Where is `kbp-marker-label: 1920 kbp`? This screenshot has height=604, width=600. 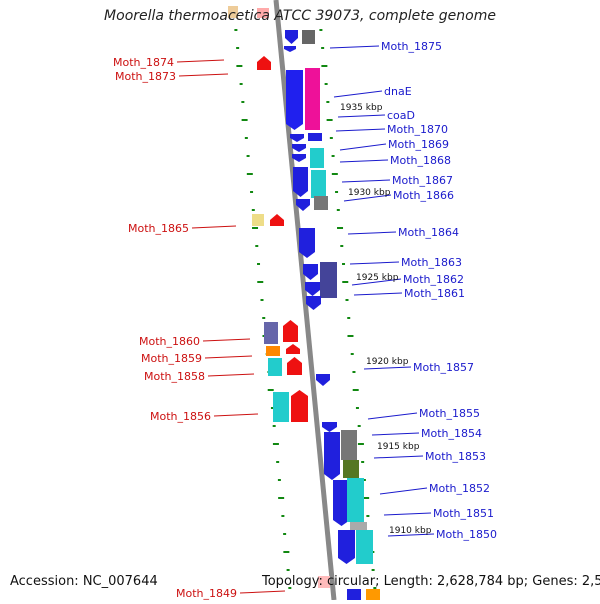 kbp-marker-label: 1920 kbp is located at coordinates (387, 362).